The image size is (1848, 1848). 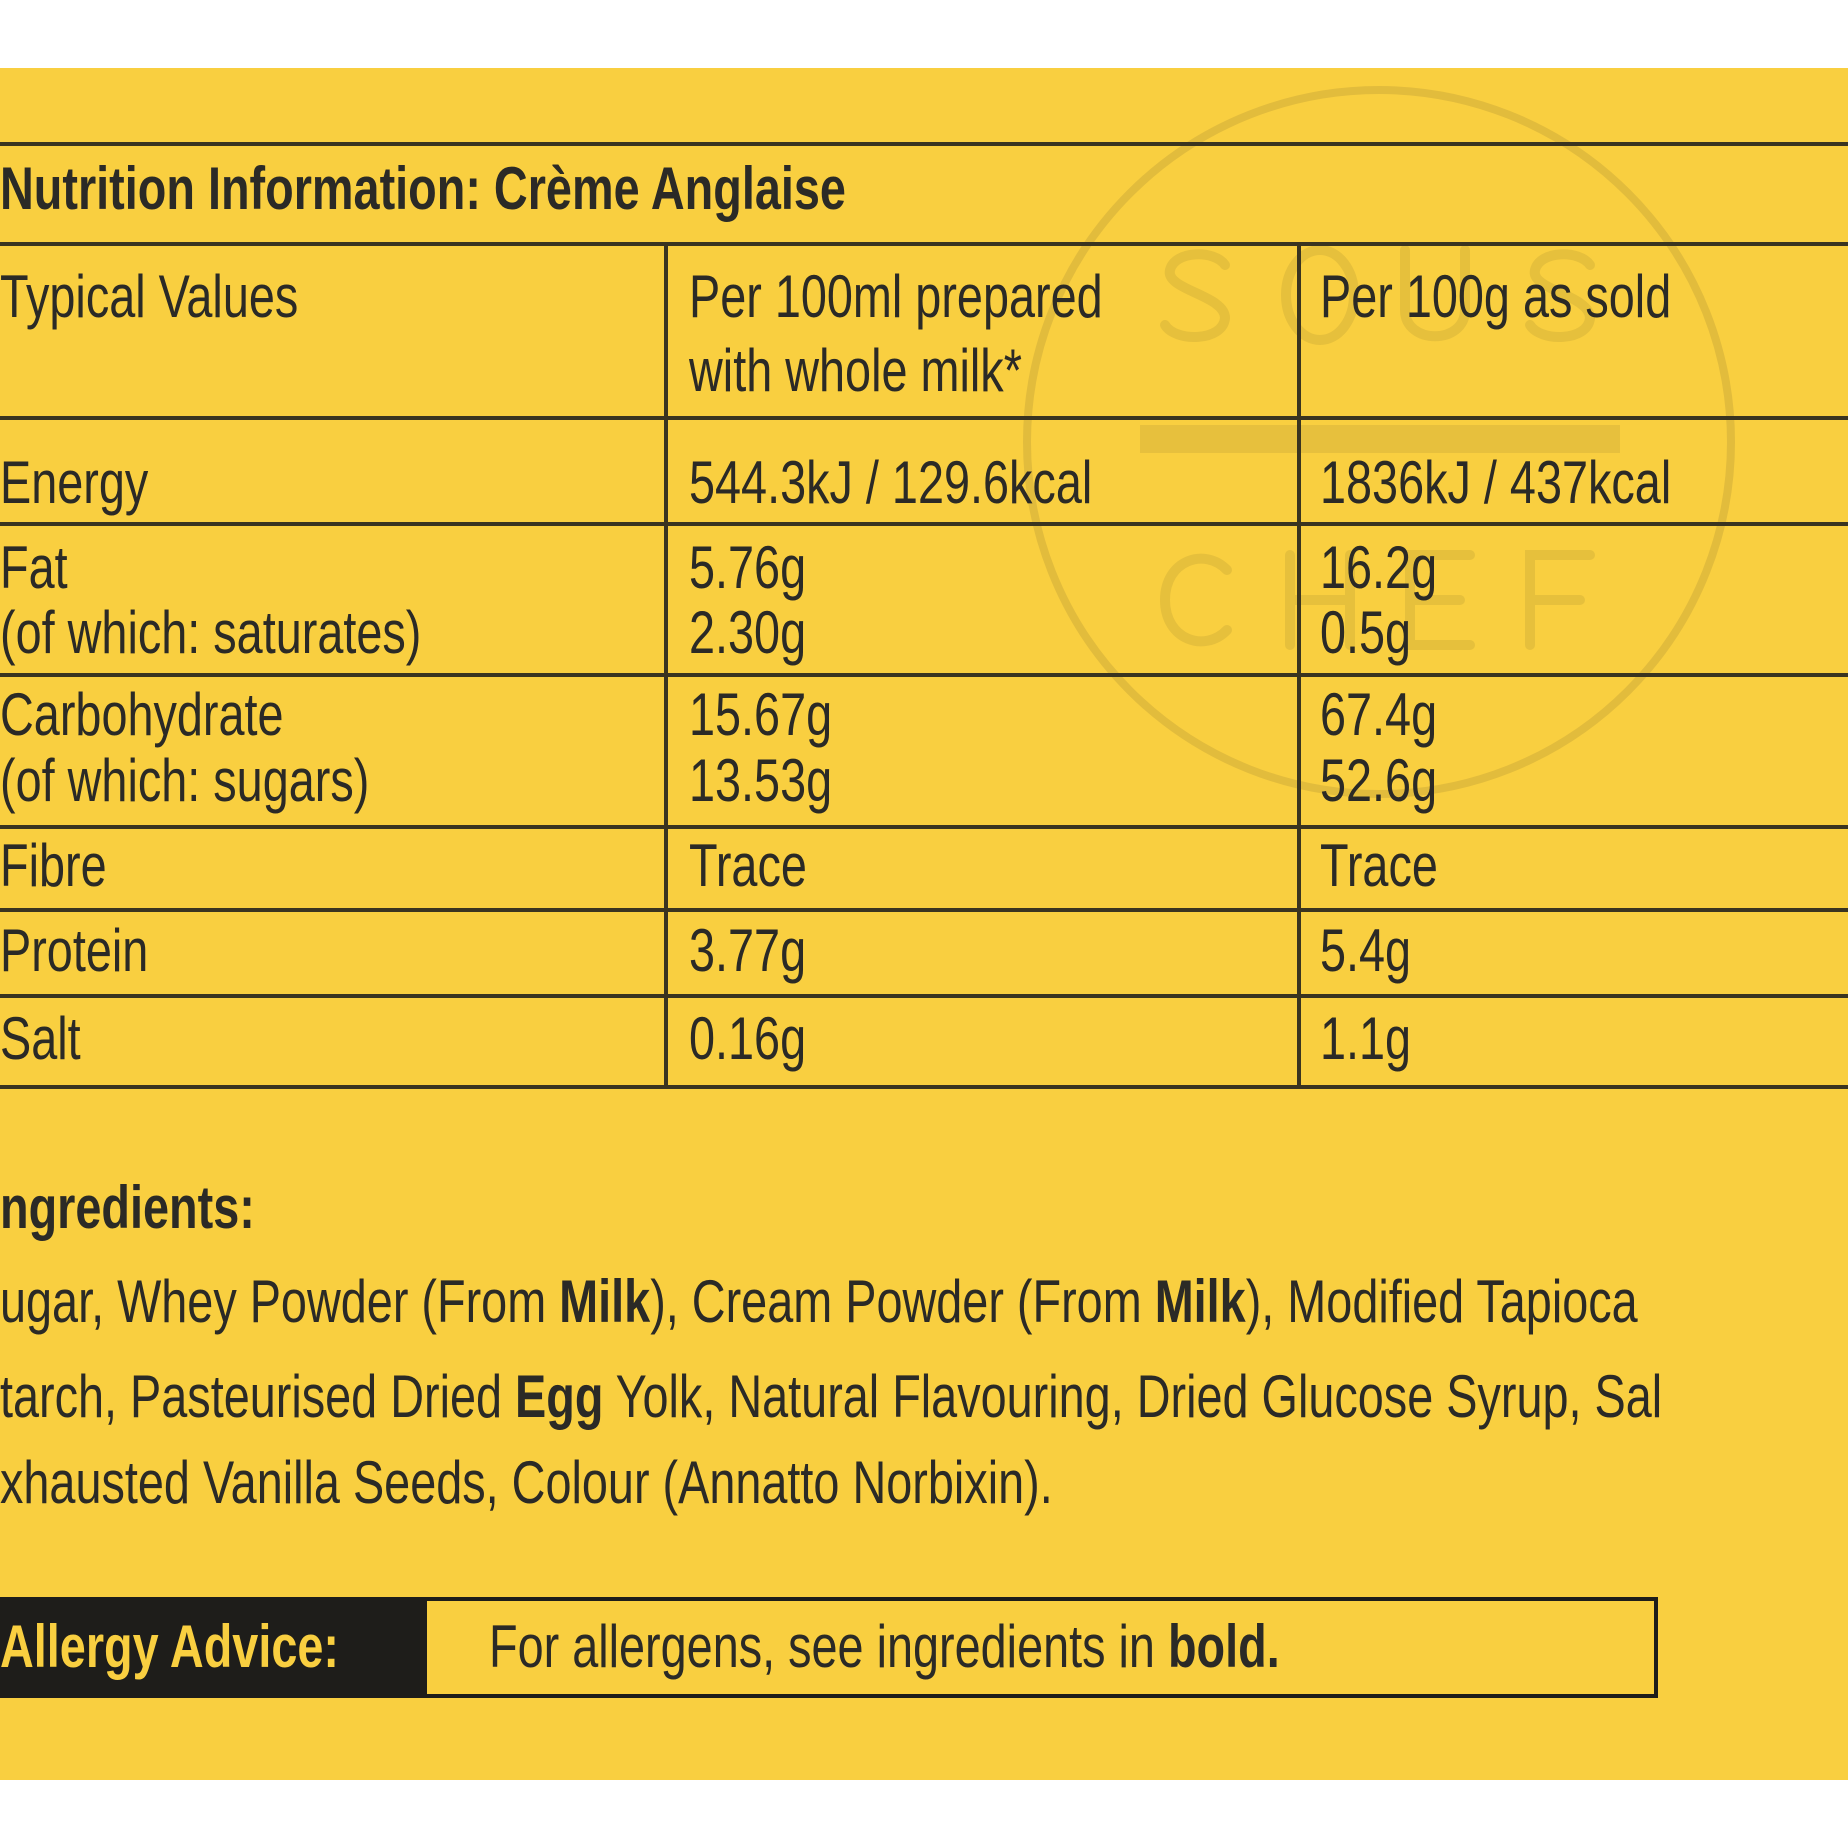 What do you see at coordinates (748, 567) in the screenshot?
I see `cell-fat-100ml: 5.76g` at bounding box center [748, 567].